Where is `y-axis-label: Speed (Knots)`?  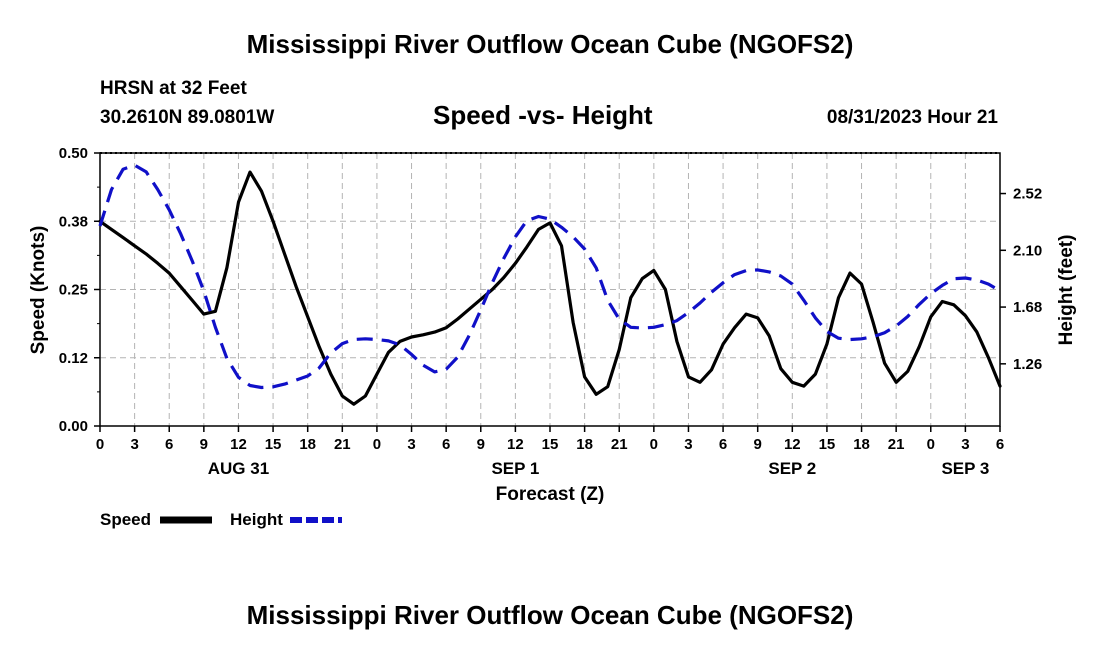
y-axis-label: Speed (Knots) is located at coordinates (38, 290).